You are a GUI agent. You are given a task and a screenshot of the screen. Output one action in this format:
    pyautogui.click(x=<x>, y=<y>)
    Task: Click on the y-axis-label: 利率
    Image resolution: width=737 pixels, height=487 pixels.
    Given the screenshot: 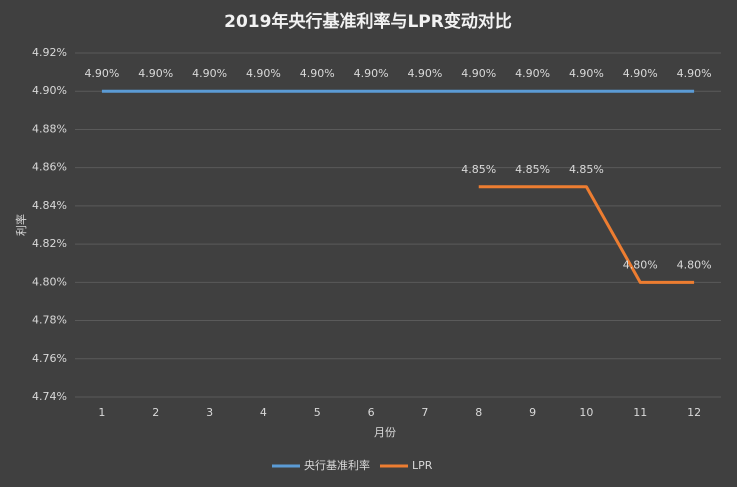 What is the action you would take?
    pyautogui.click(x=21, y=225)
    